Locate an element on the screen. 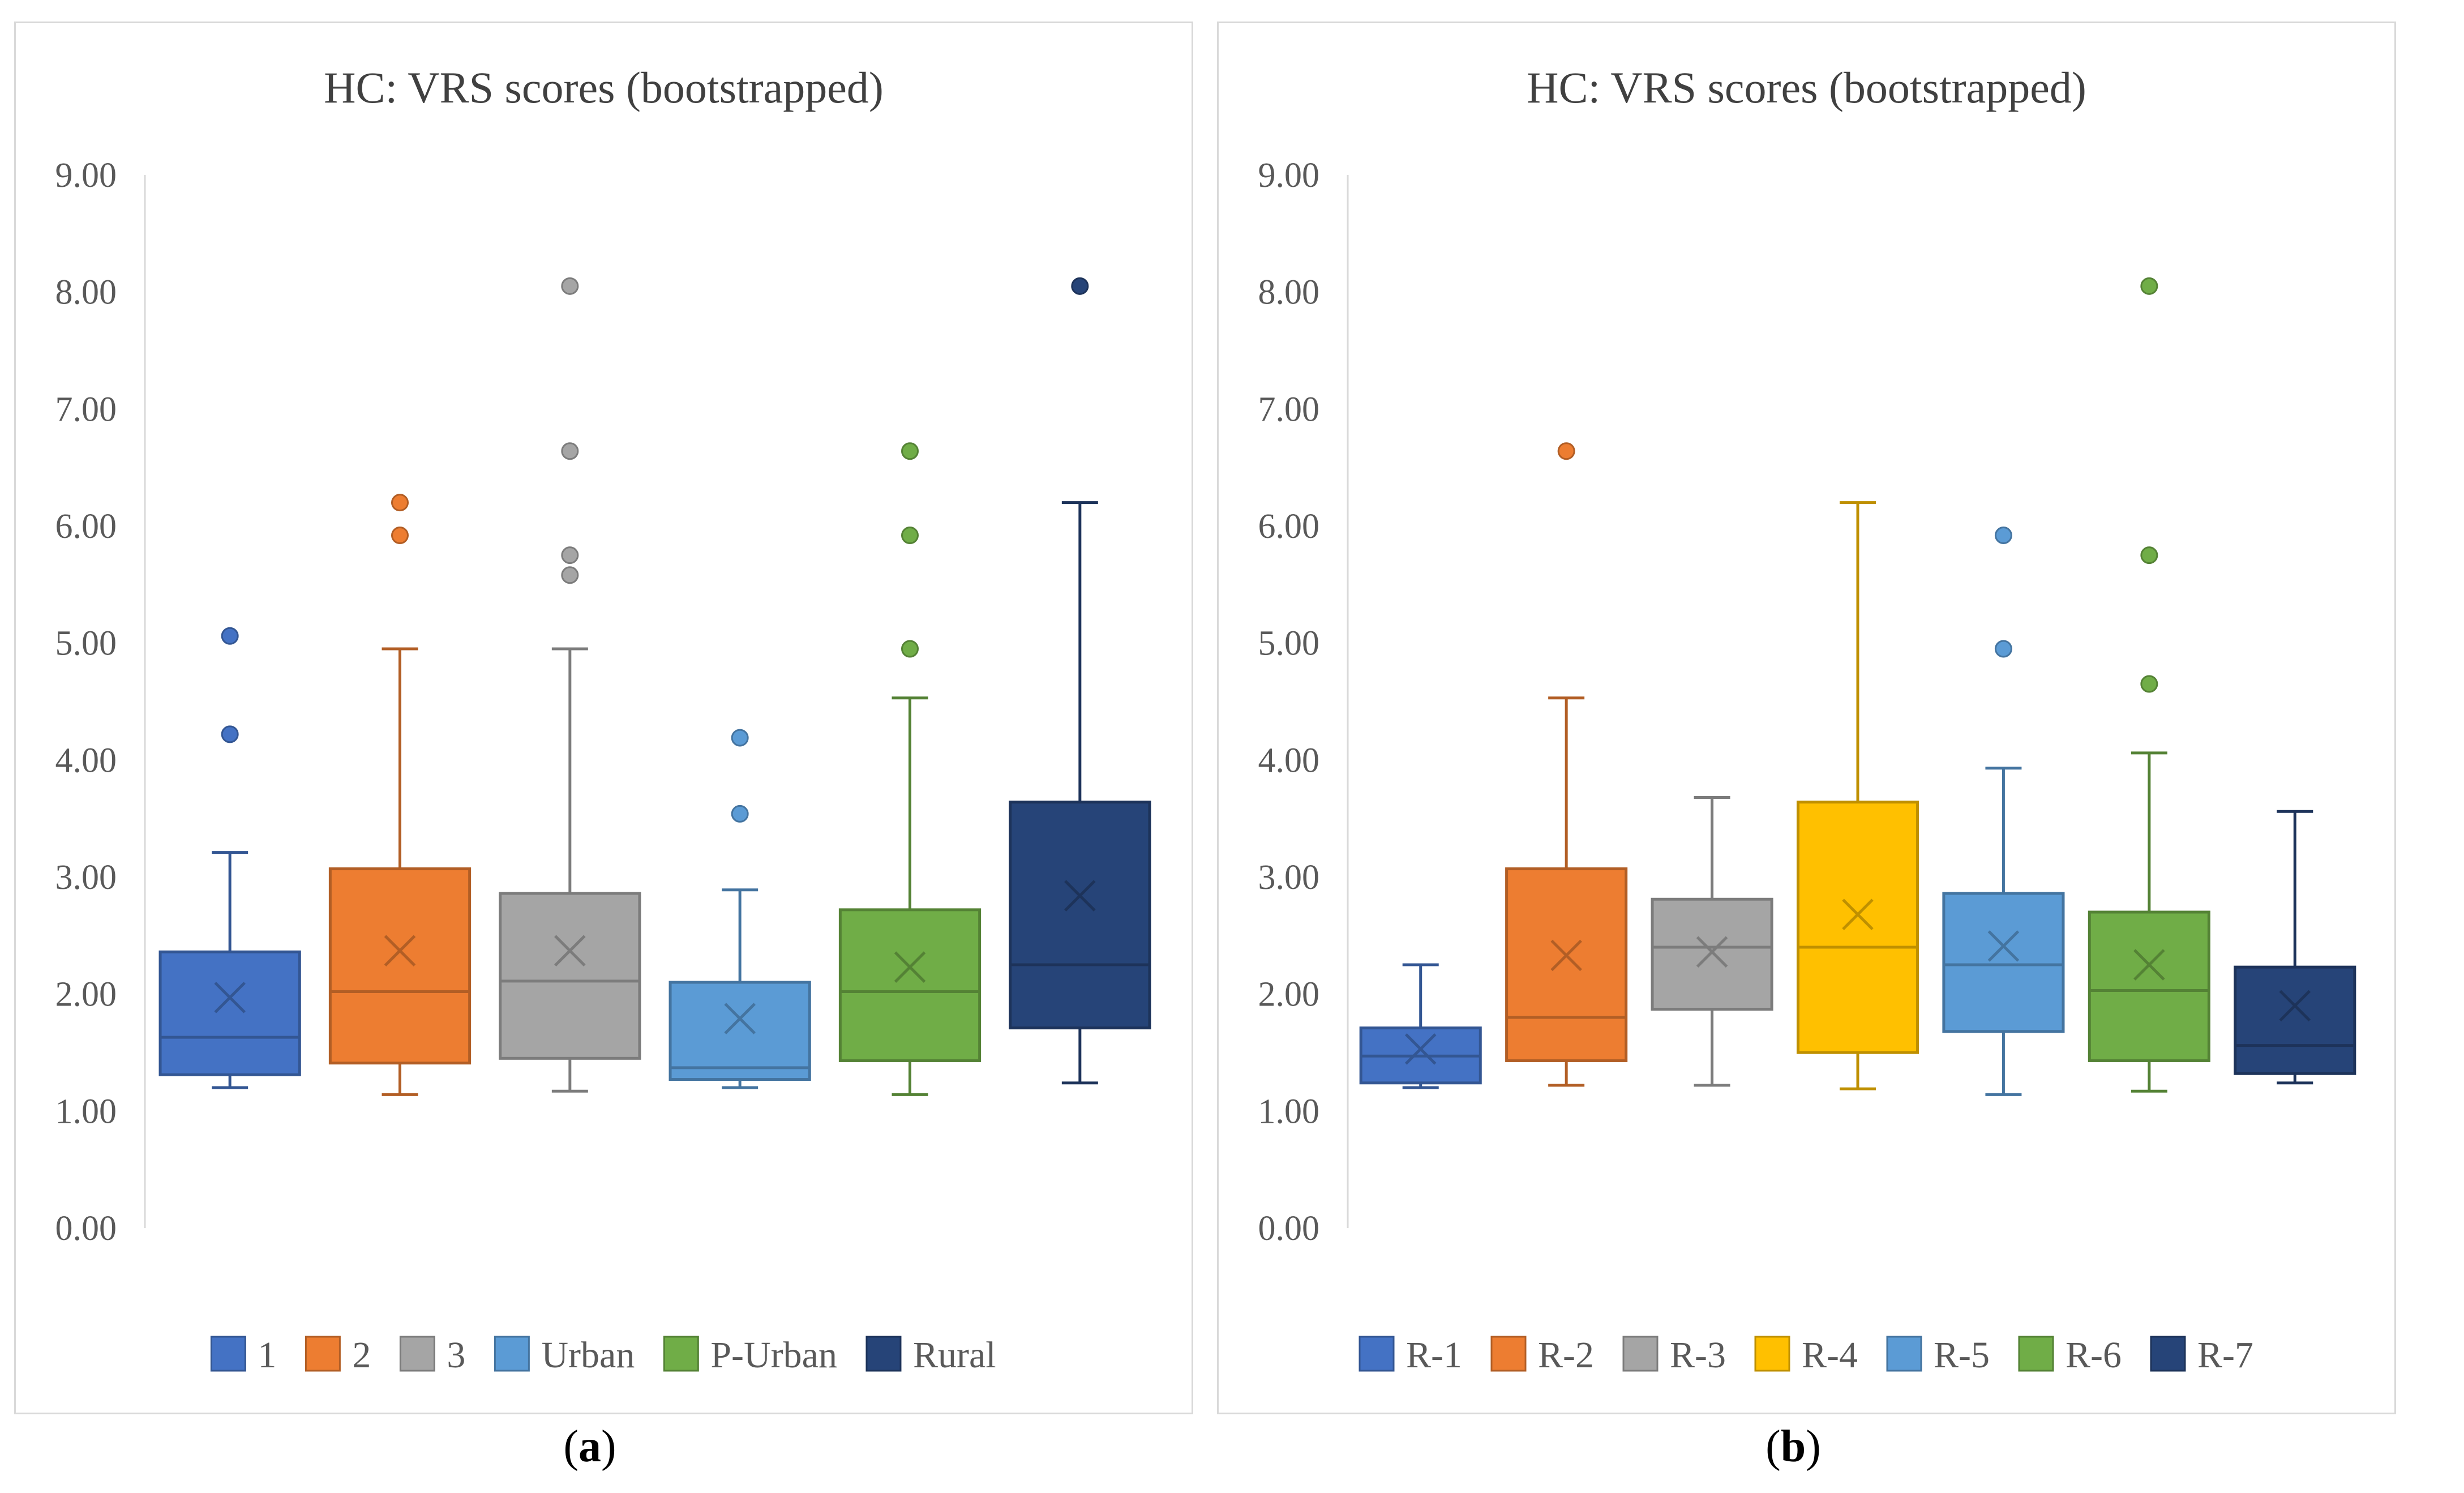 This screenshot has height=1493, width=2464. legend-label: 1 is located at coordinates (267, 1355).